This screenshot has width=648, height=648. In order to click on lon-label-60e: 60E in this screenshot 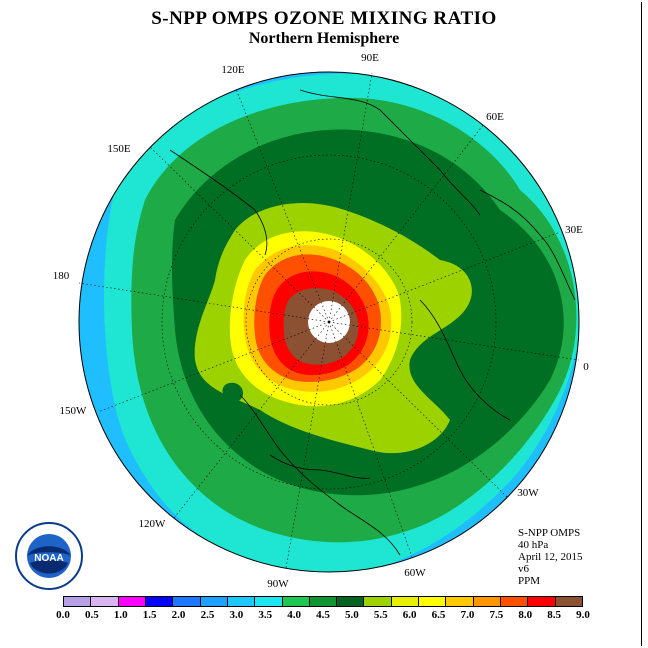, I will do `click(495, 117)`.